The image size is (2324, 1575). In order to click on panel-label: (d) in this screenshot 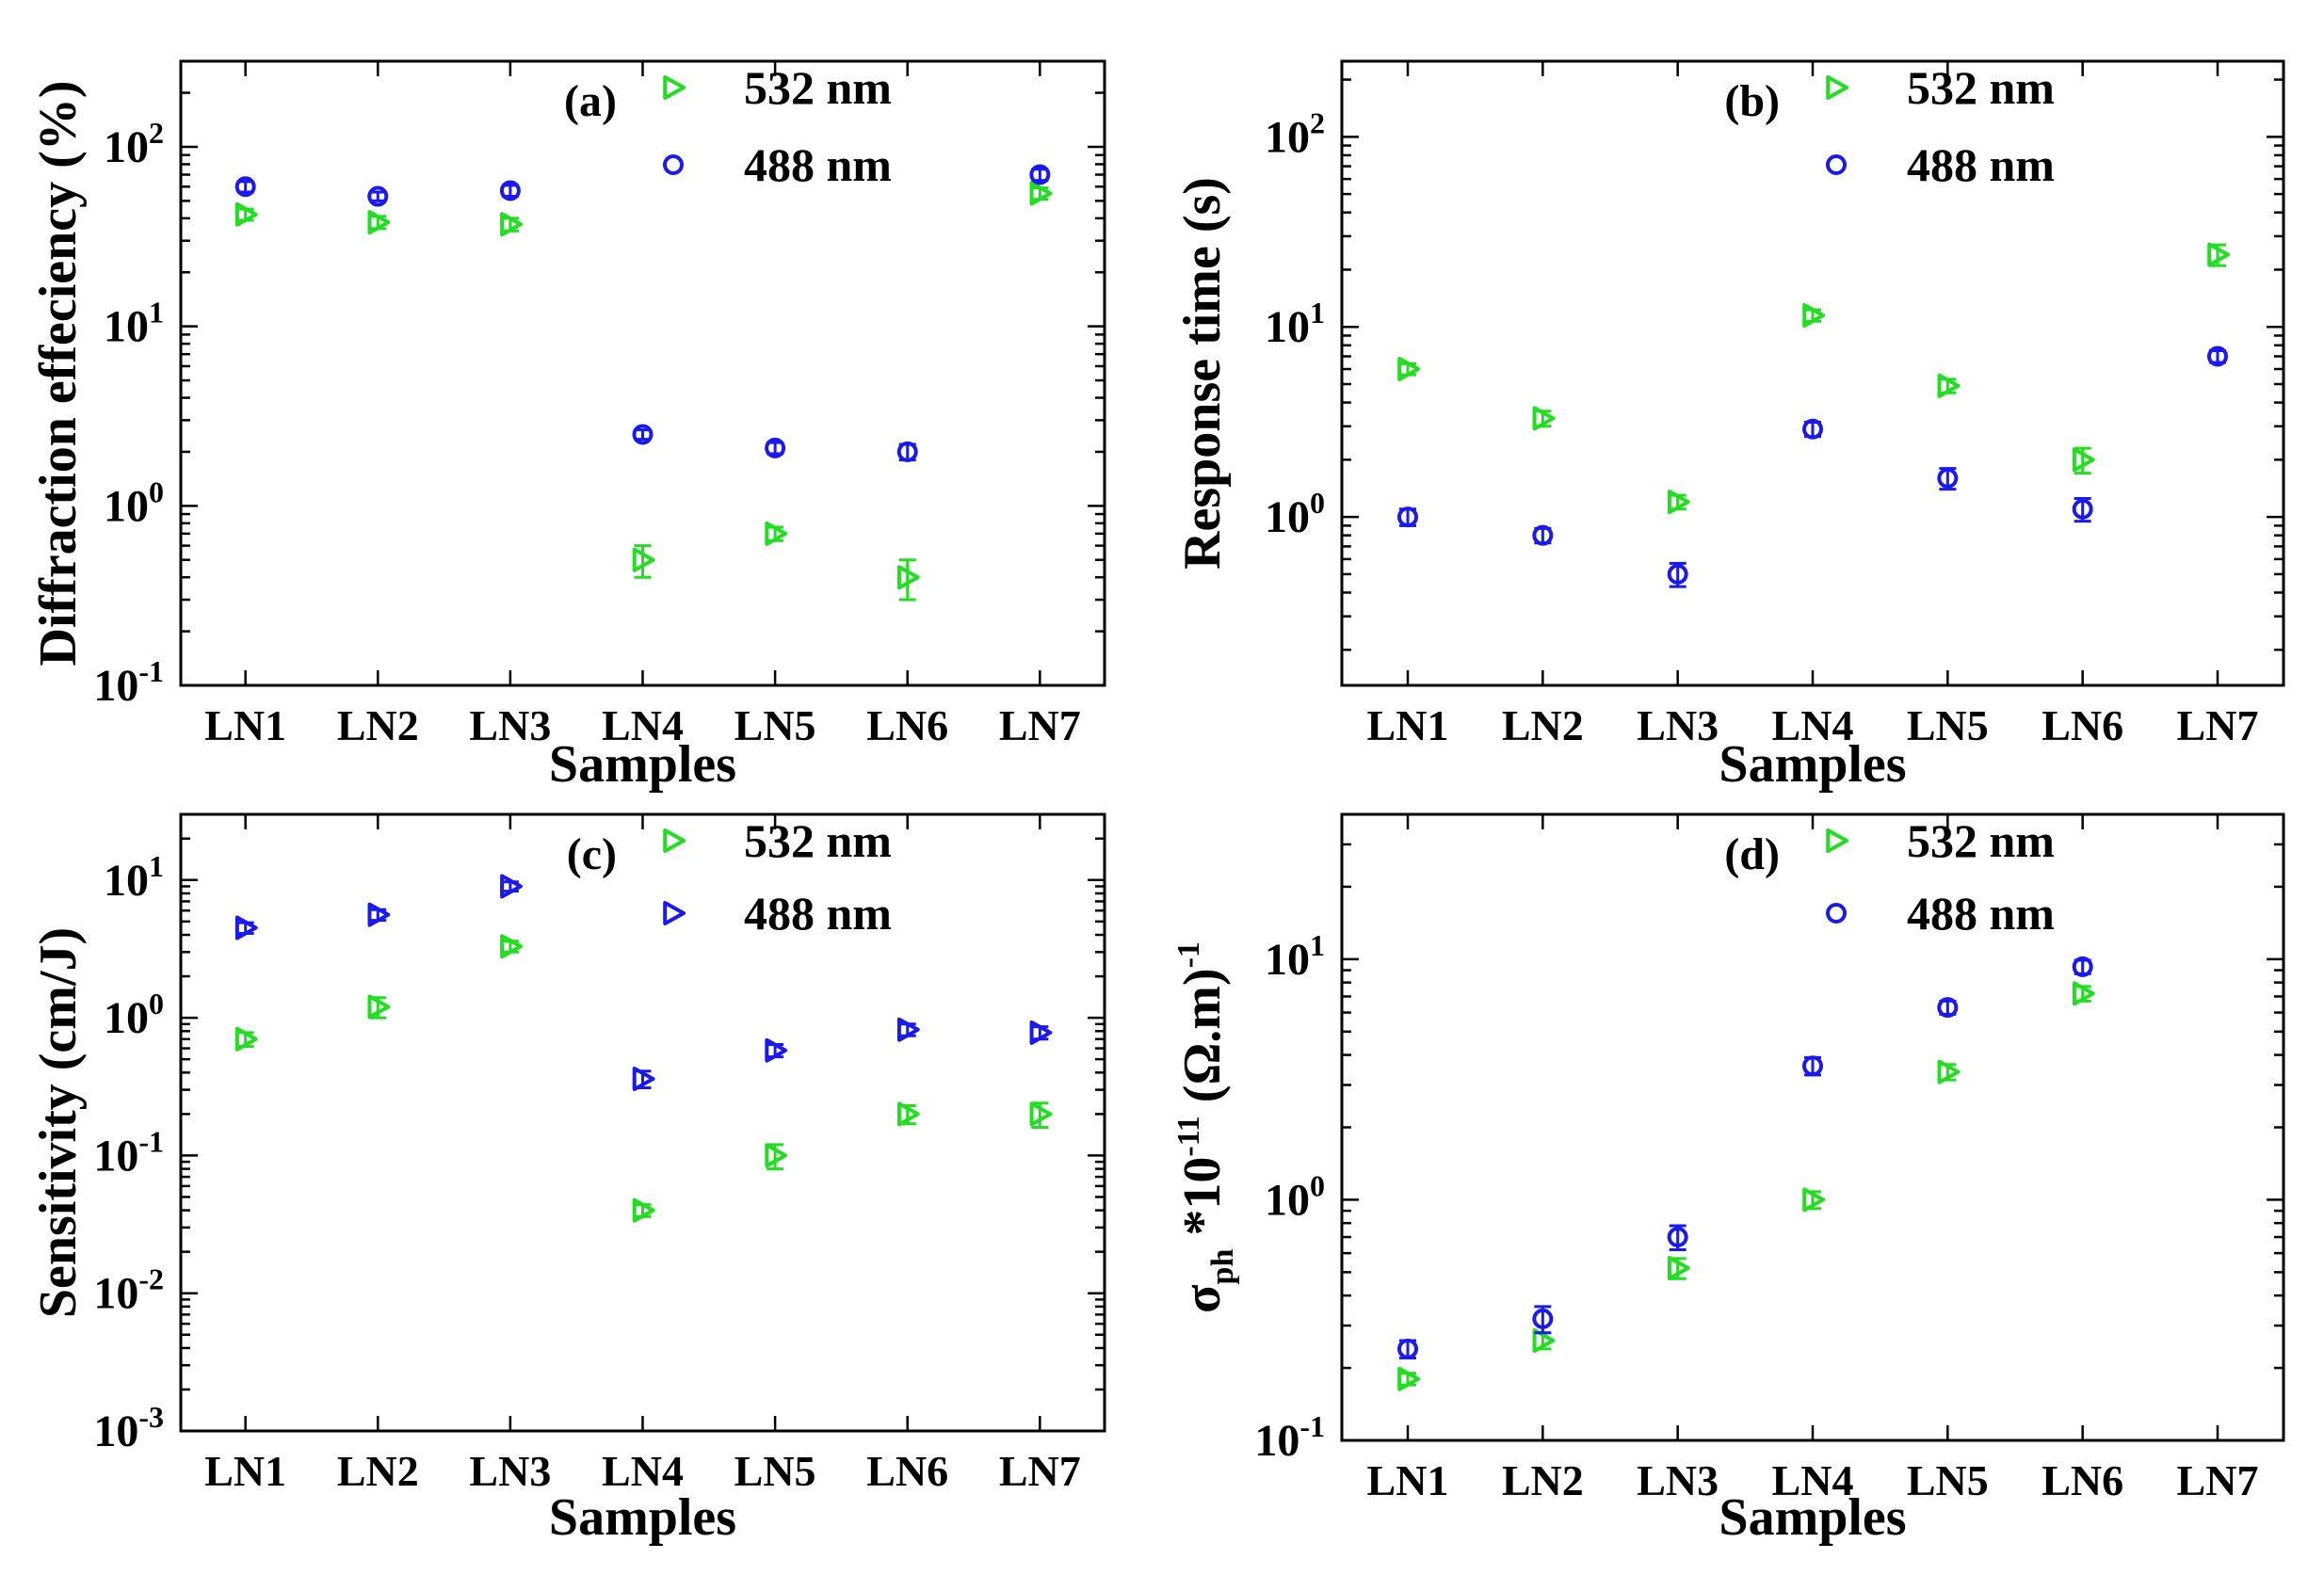, I will do `click(1752, 854)`.